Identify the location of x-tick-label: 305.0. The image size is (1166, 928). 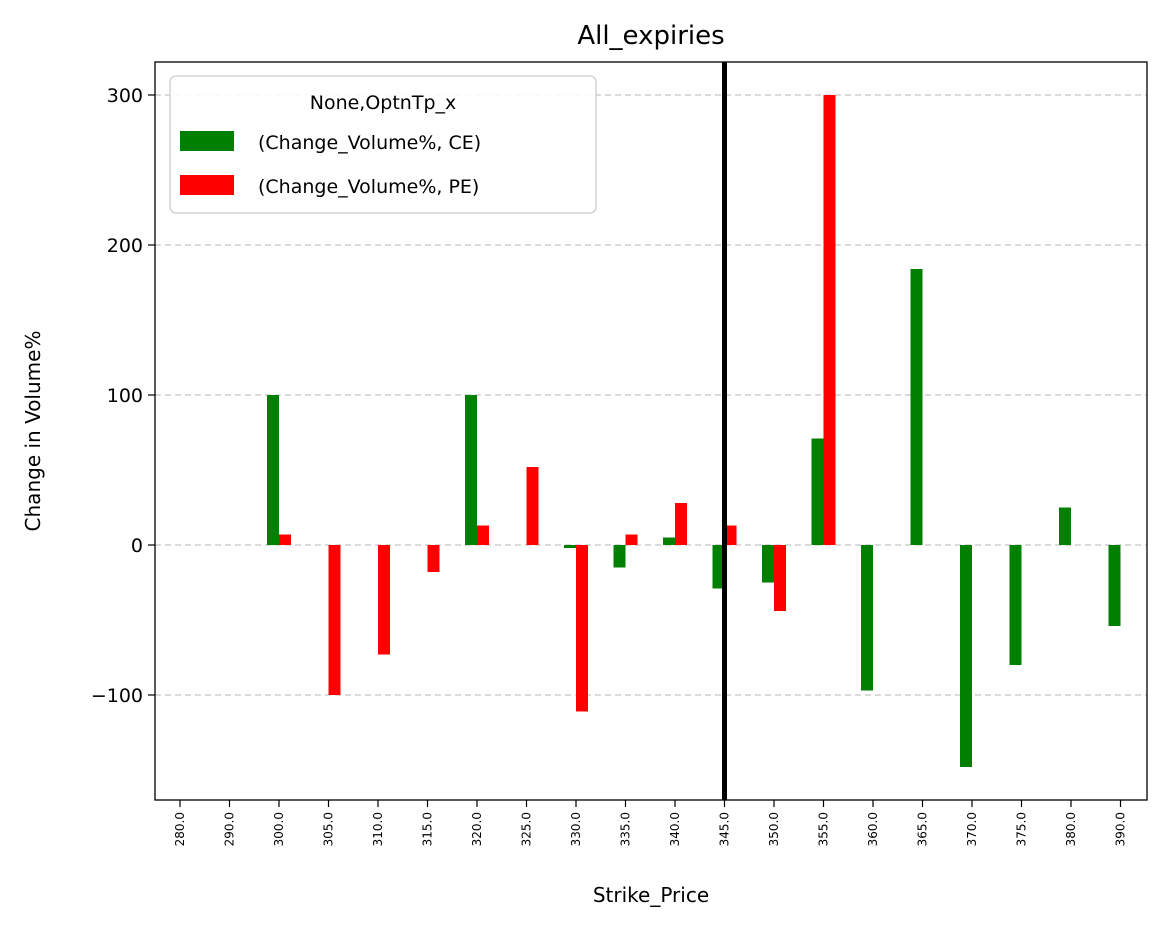
(329, 829).